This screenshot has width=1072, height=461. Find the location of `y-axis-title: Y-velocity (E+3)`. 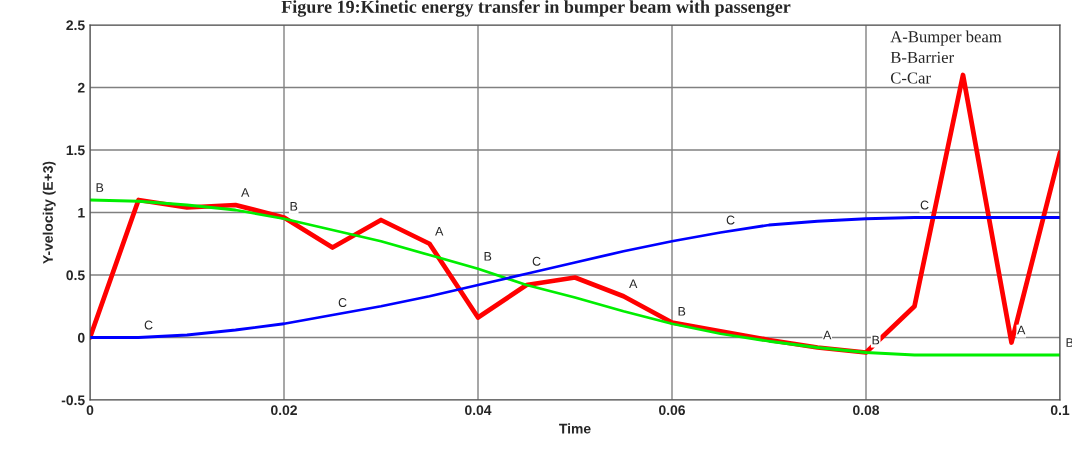

y-axis-title: Y-velocity (E+3) is located at coordinates (49, 212).